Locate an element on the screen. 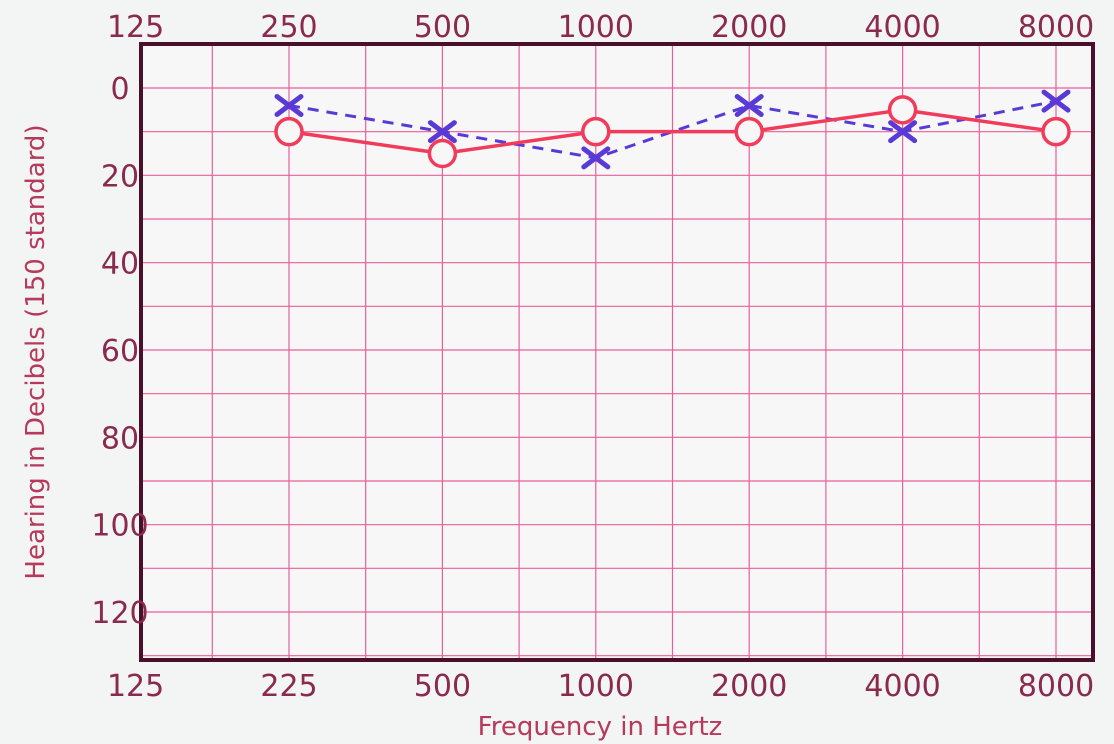 This screenshot has height=744, width=1114. y-tick-label: 0 is located at coordinates (119, 89).